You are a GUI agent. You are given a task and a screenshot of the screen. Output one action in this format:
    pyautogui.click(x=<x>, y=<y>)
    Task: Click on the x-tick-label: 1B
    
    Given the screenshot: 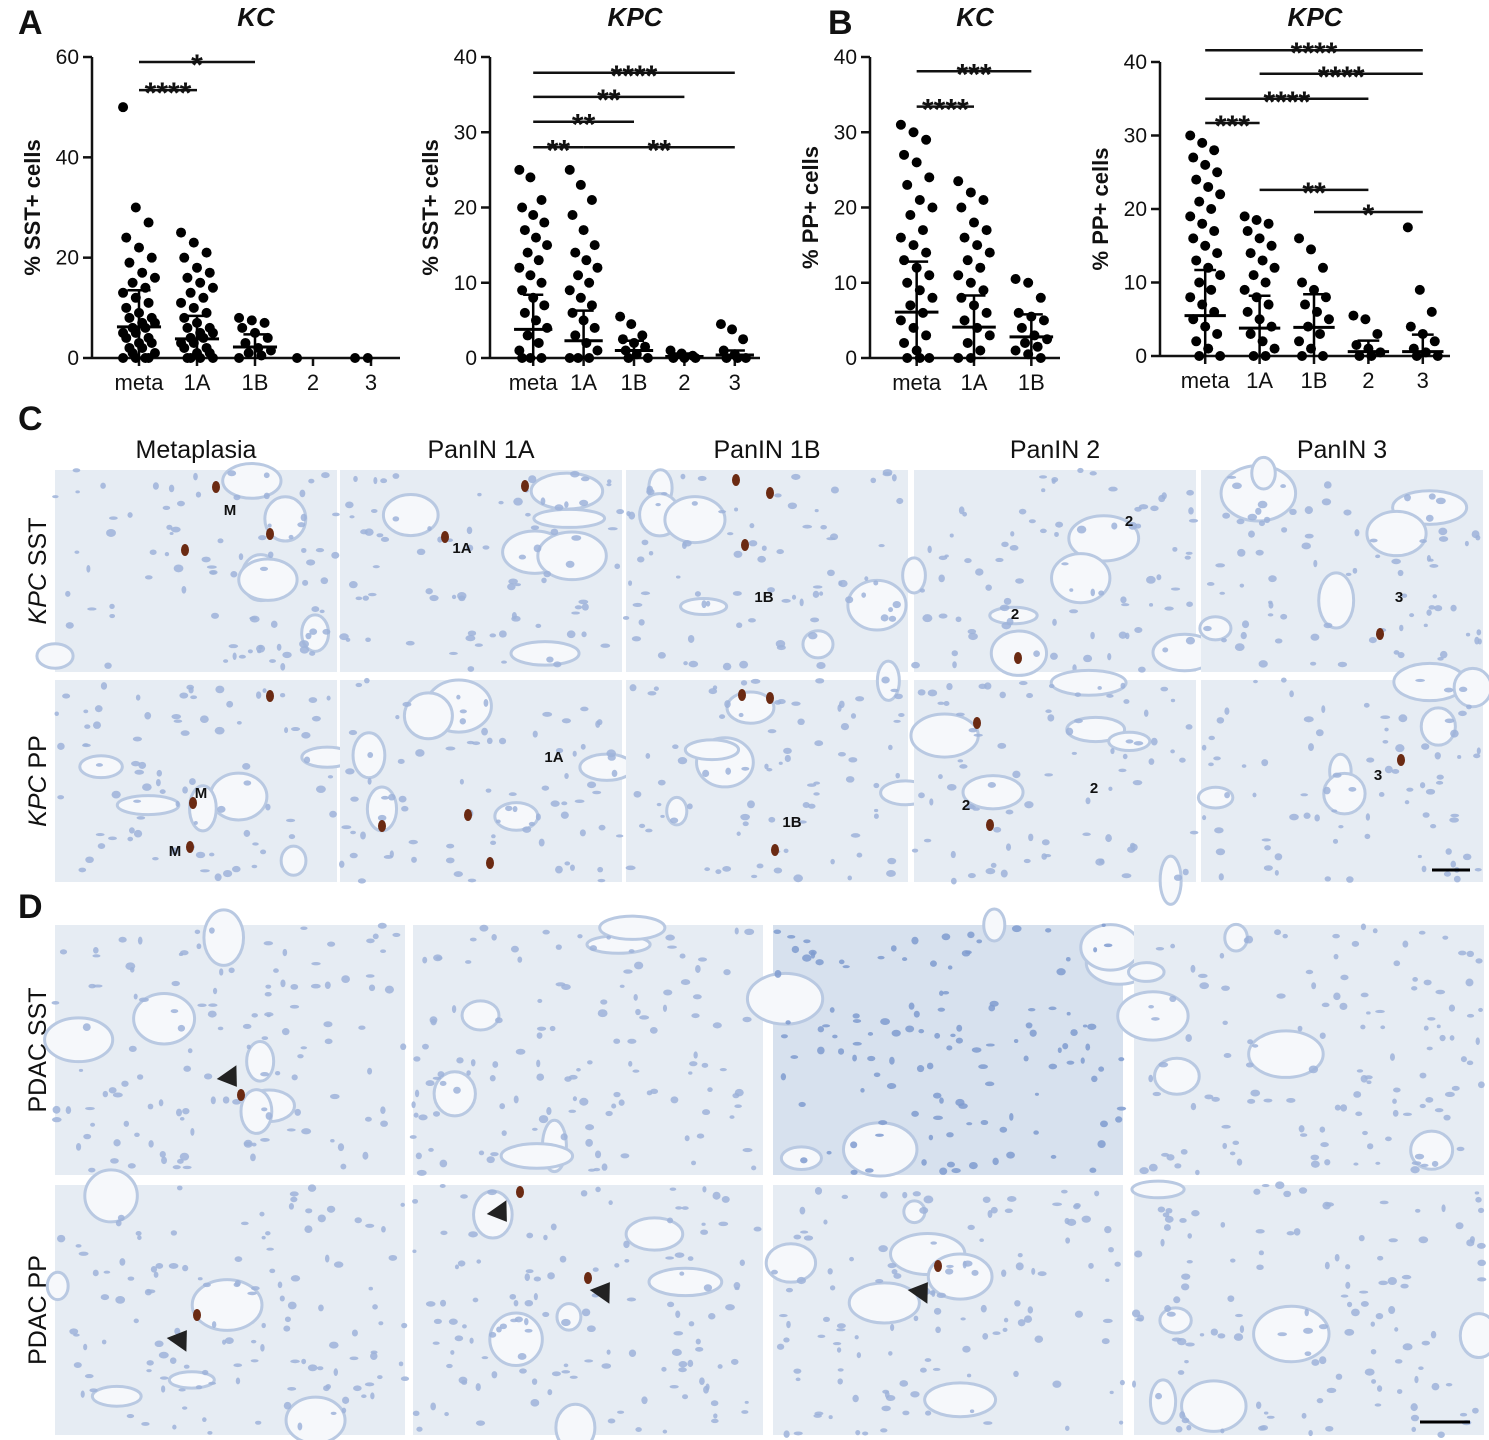 What is the action you would take?
    pyautogui.click(x=634, y=382)
    